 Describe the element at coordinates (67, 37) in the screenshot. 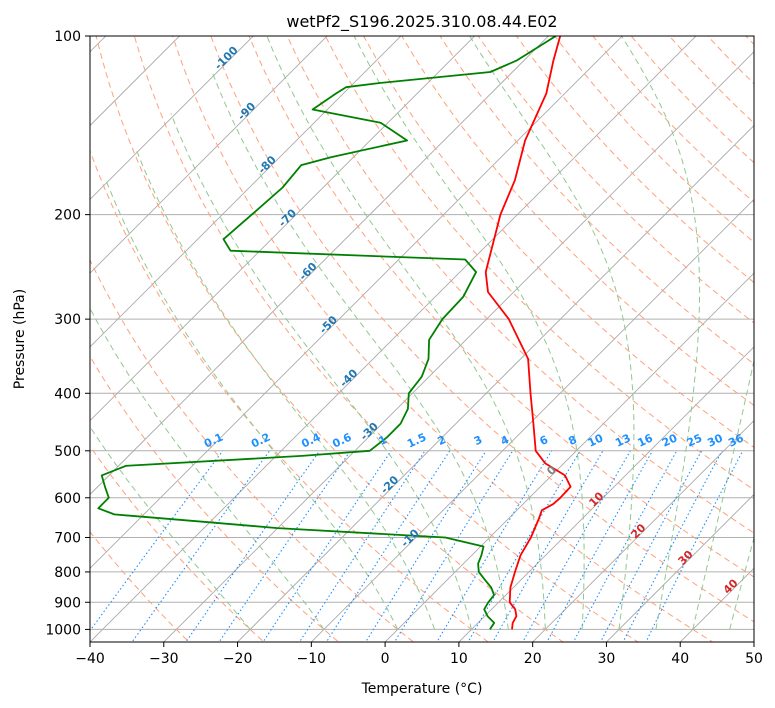

I see `y-tick-label: 100` at that location.